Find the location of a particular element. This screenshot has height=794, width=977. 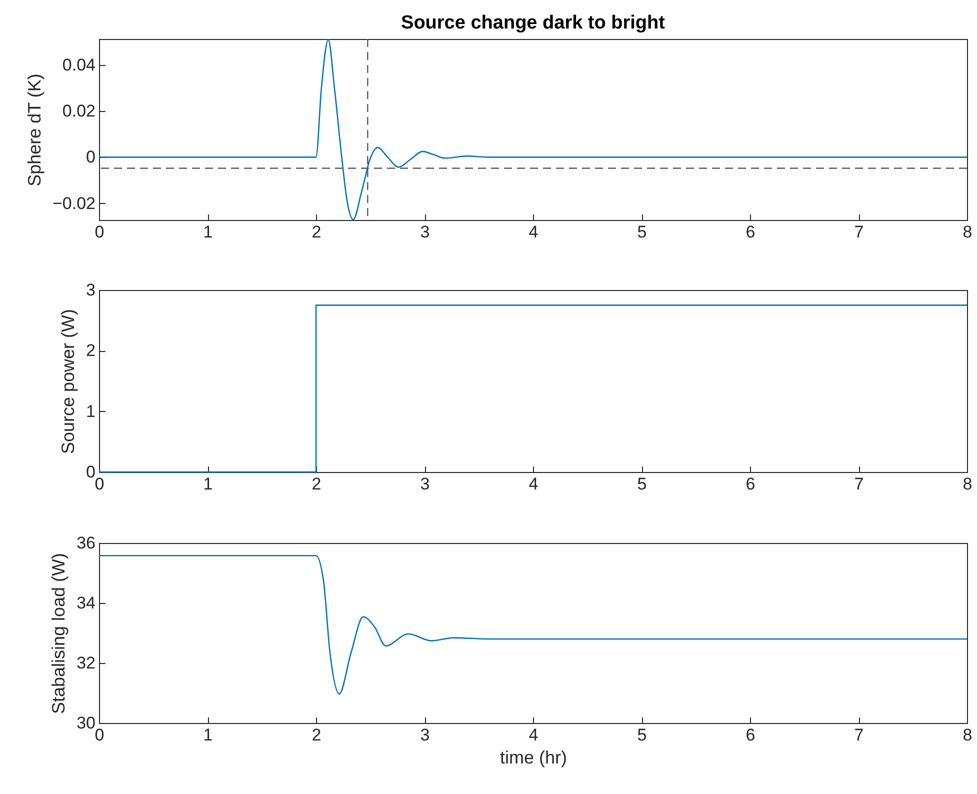

y-axis-title: Source power (W) is located at coordinates (68, 381).